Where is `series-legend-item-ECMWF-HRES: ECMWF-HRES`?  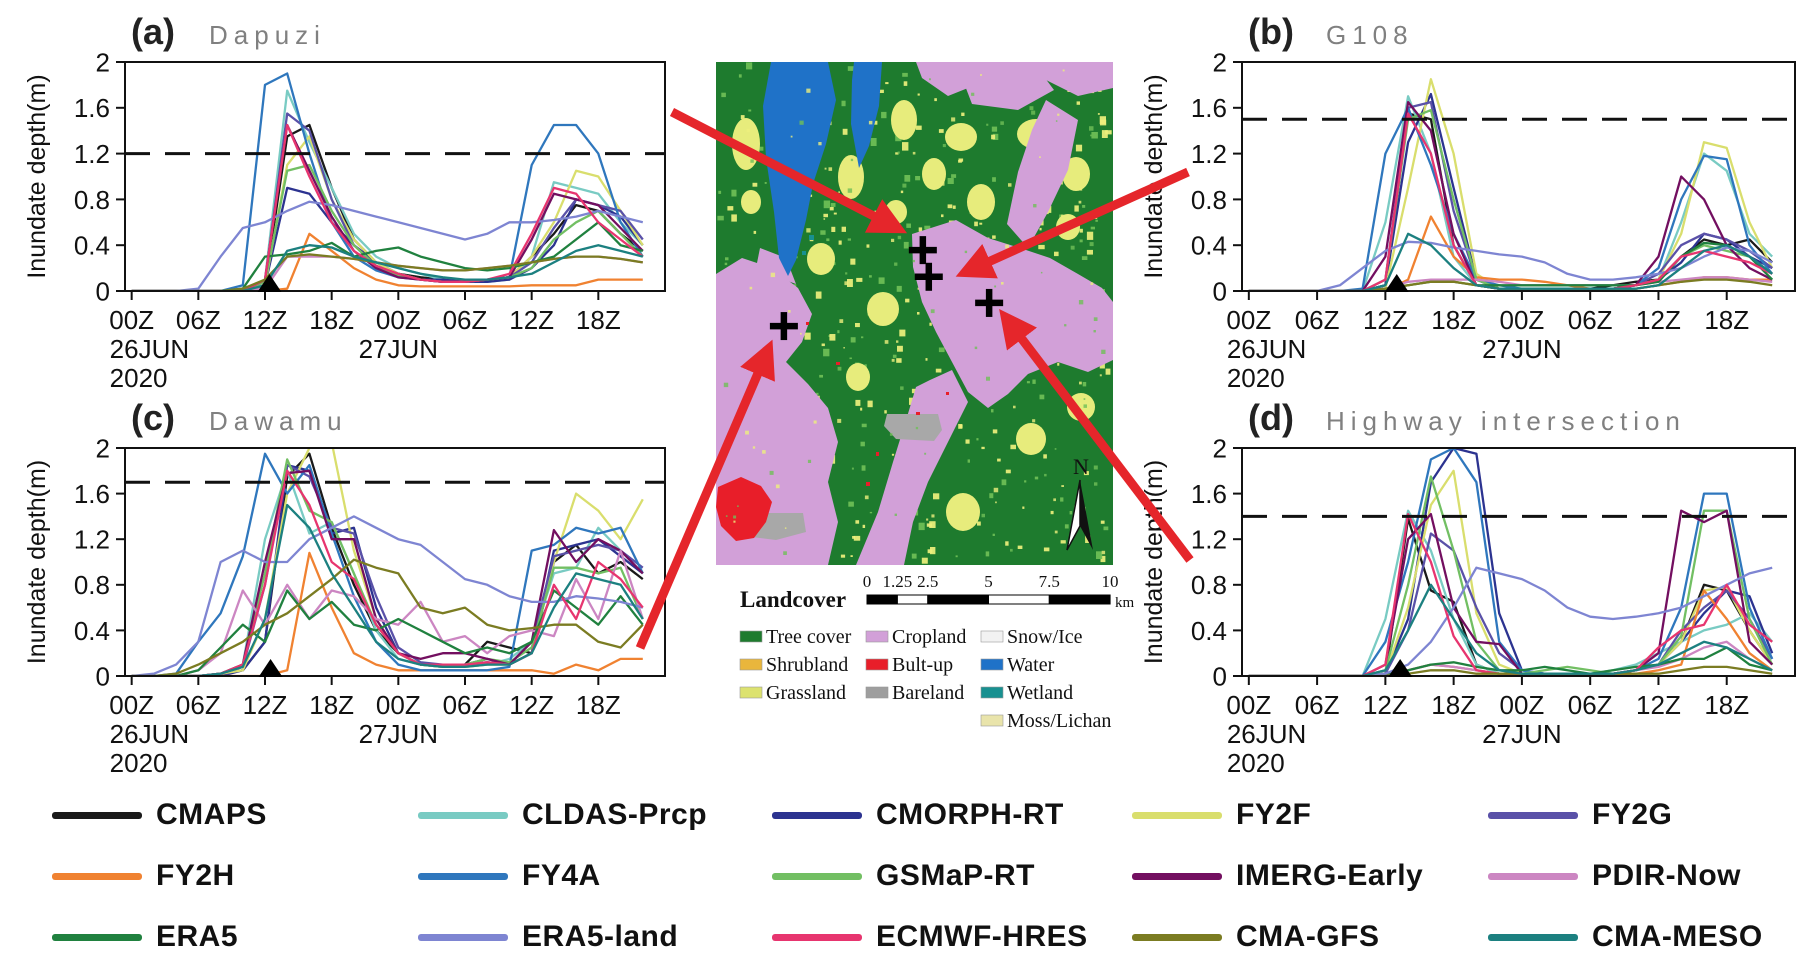 series-legend-item-ECMWF-HRES: ECMWF-HRES is located at coordinates (930, 937).